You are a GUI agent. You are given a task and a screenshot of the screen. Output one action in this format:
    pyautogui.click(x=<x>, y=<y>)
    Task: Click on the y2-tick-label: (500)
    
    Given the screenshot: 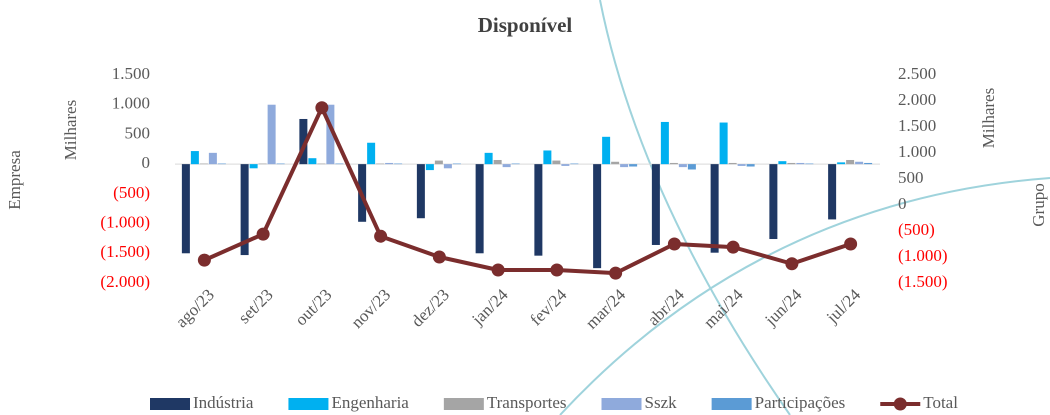 What is the action you would take?
    pyautogui.click(x=916, y=229)
    